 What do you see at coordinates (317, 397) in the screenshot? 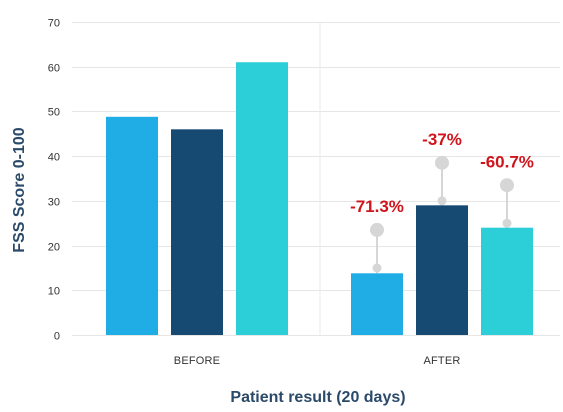
I see `x-axis-title: Patient result (20 days)` at bounding box center [317, 397].